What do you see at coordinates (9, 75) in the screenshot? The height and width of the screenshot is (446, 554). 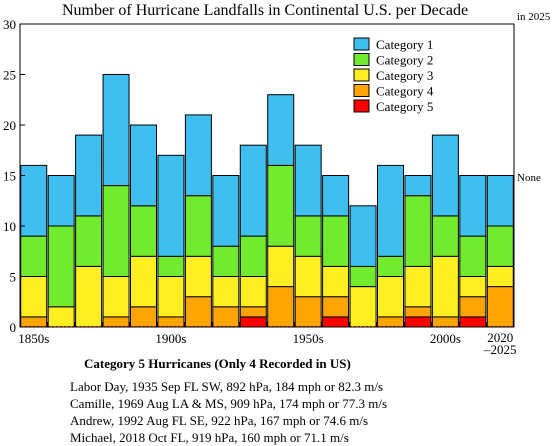 I see `y-tick-label: 25` at bounding box center [9, 75].